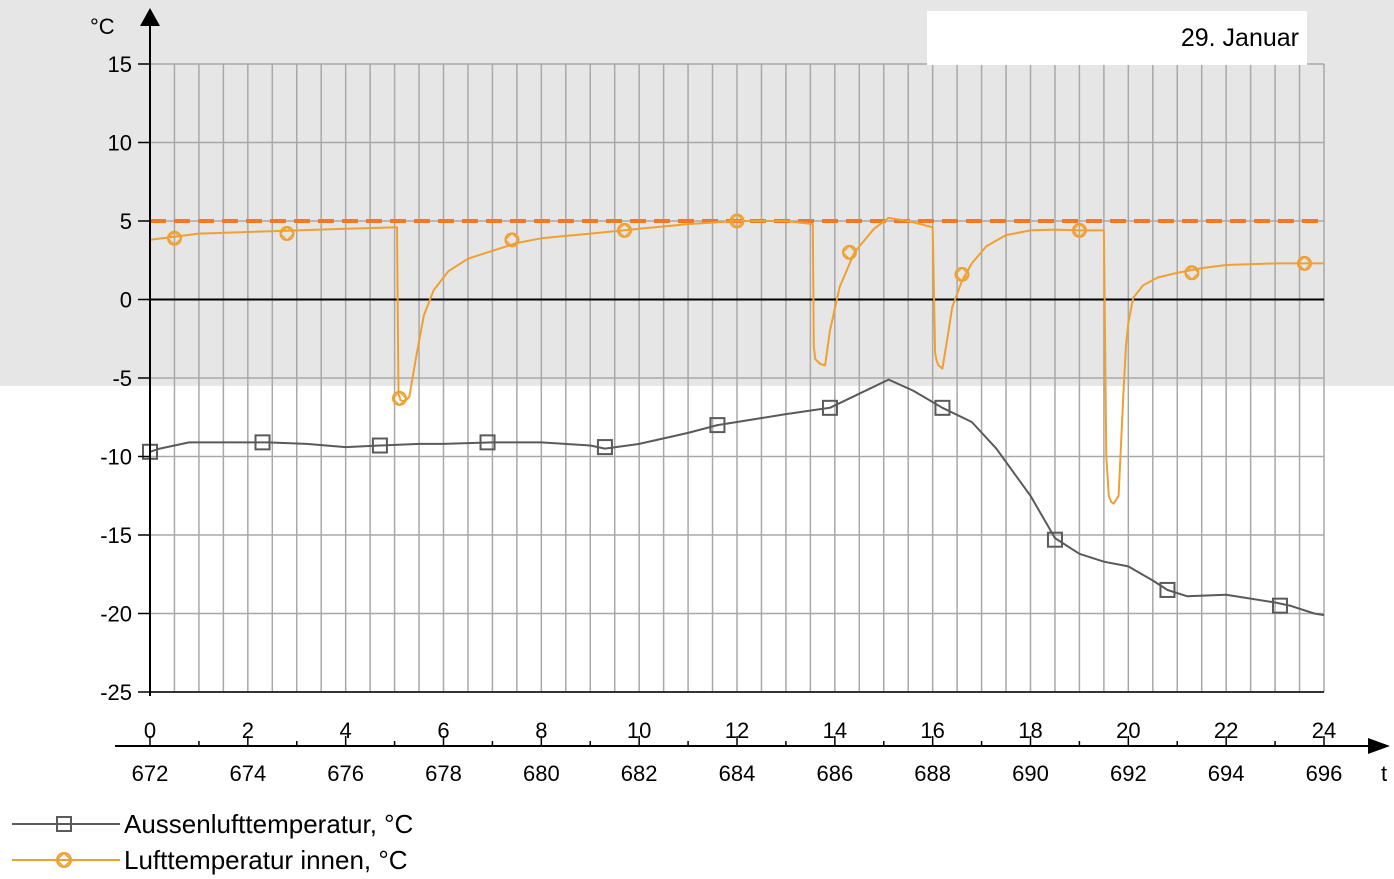 The image size is (1394, 879). What do you see at coordinates (1226, 773) in the screenshot?
I see `x-tick-label-total: 694` at bounding box center [1226, 773].